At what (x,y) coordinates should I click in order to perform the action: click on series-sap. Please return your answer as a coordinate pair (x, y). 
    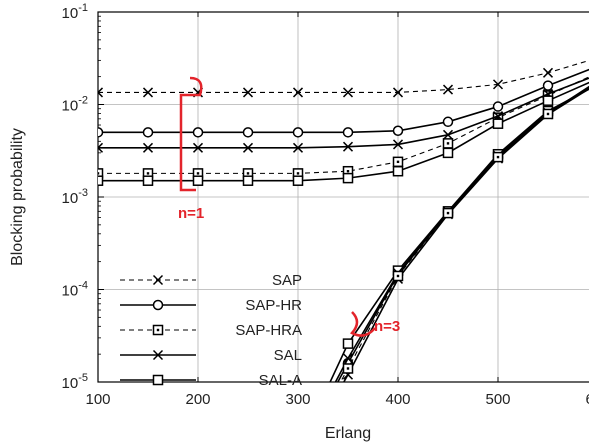
    Looking at the image, I should click on (343, 78).